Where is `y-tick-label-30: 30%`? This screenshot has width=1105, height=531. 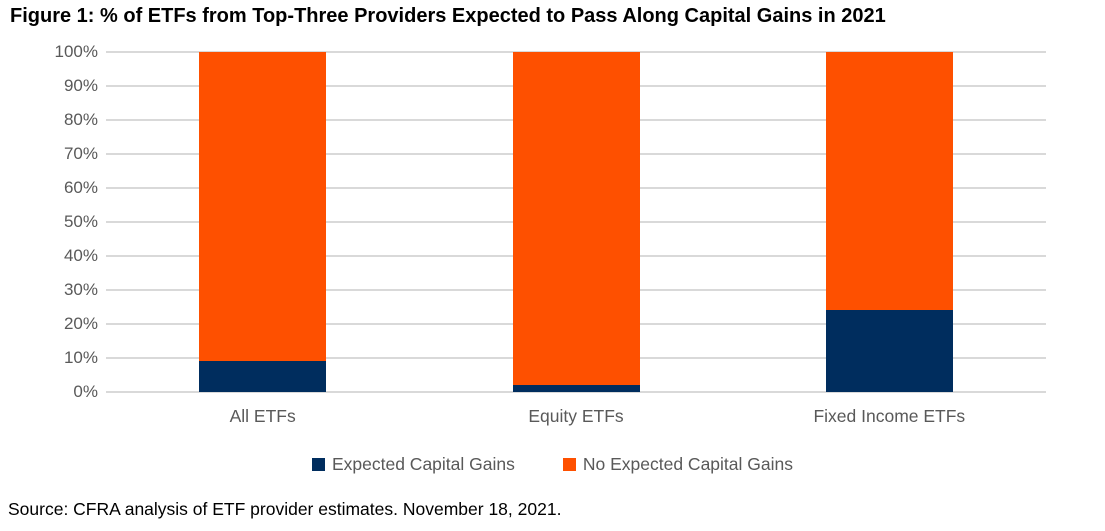
y-tick-label-30: 30% is located at coordinates (80, 289).